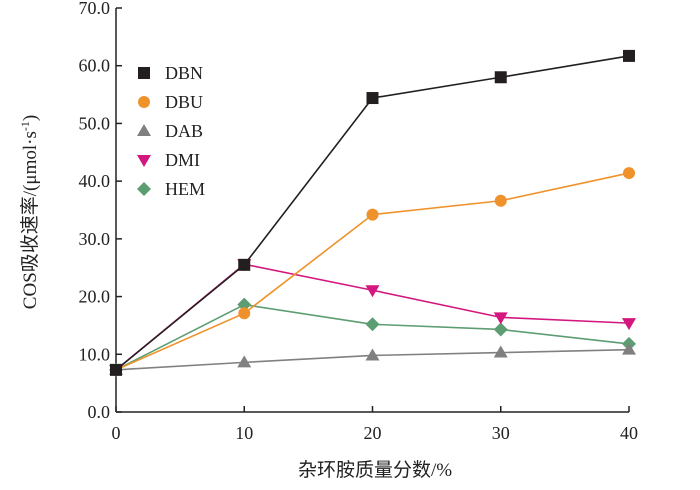 This screenshot has height=490, width=700. I want to click on y-ticks: 0.0 10.0 20.0 30.0 40.0 50.0 60.0 70.0, so click(100, 211).